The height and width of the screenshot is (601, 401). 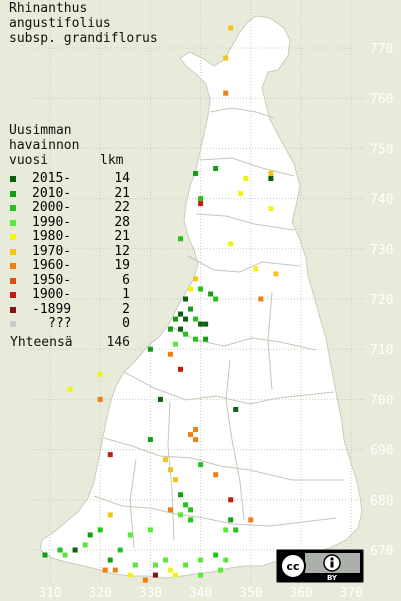 I want to click on legend-item-label: 2015-, so click(x=52, y=178).